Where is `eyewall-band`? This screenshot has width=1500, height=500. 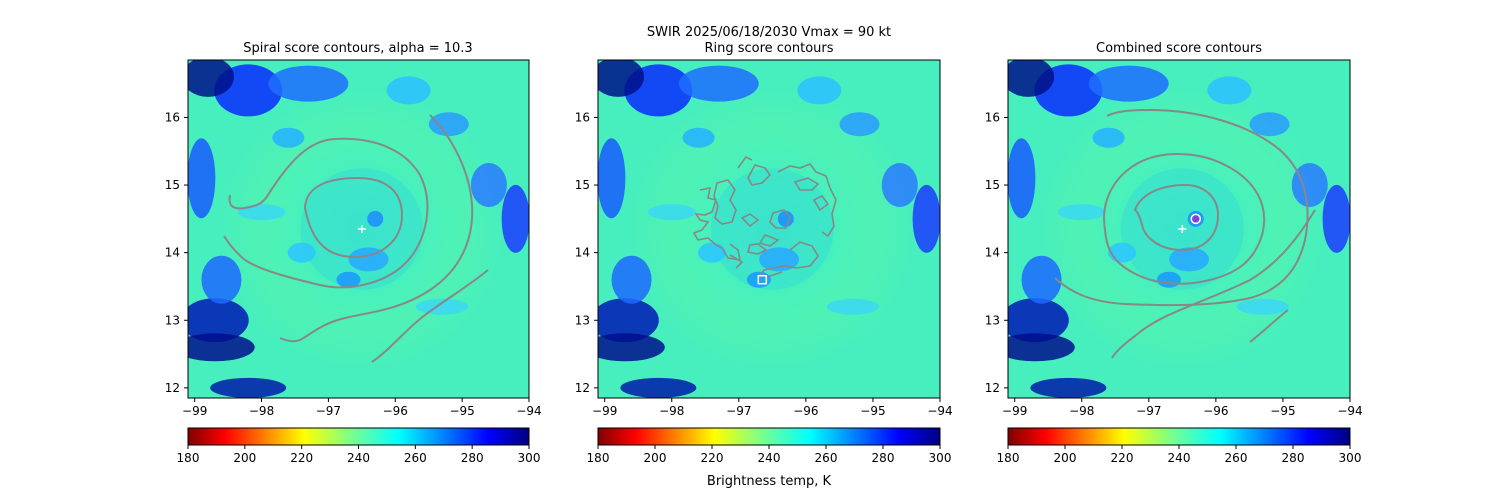 eyewall-band is located at coordinates (772, 229).